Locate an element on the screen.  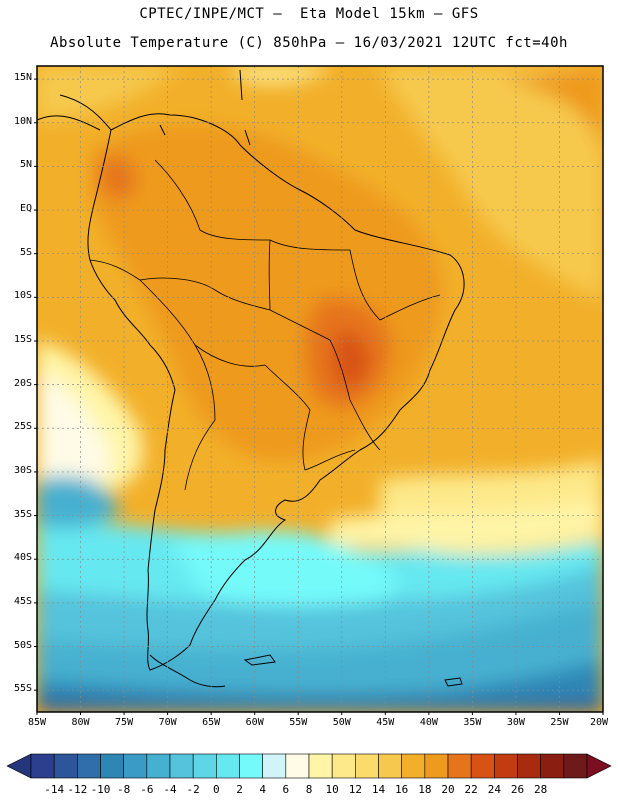
colorbar-label: 26 is located at coordinates (517, 789).